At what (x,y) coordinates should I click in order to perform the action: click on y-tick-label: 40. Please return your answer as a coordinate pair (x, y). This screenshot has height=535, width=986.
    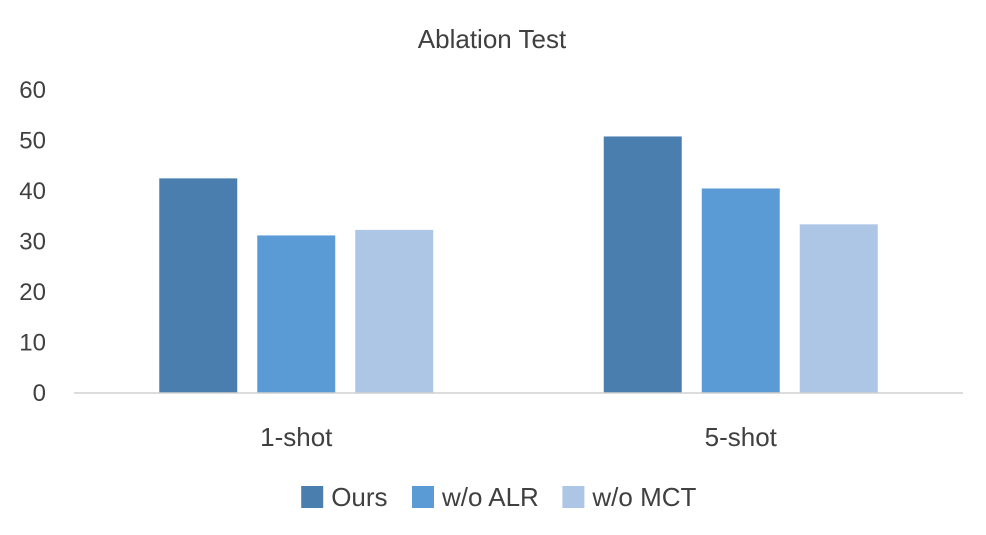
    Looking at the image, I should click on (32, 191).